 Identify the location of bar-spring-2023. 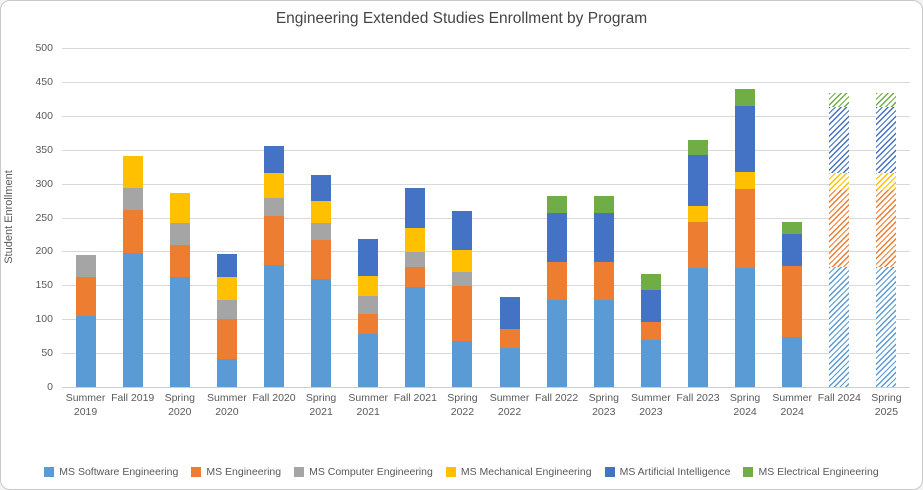
(603, 291).